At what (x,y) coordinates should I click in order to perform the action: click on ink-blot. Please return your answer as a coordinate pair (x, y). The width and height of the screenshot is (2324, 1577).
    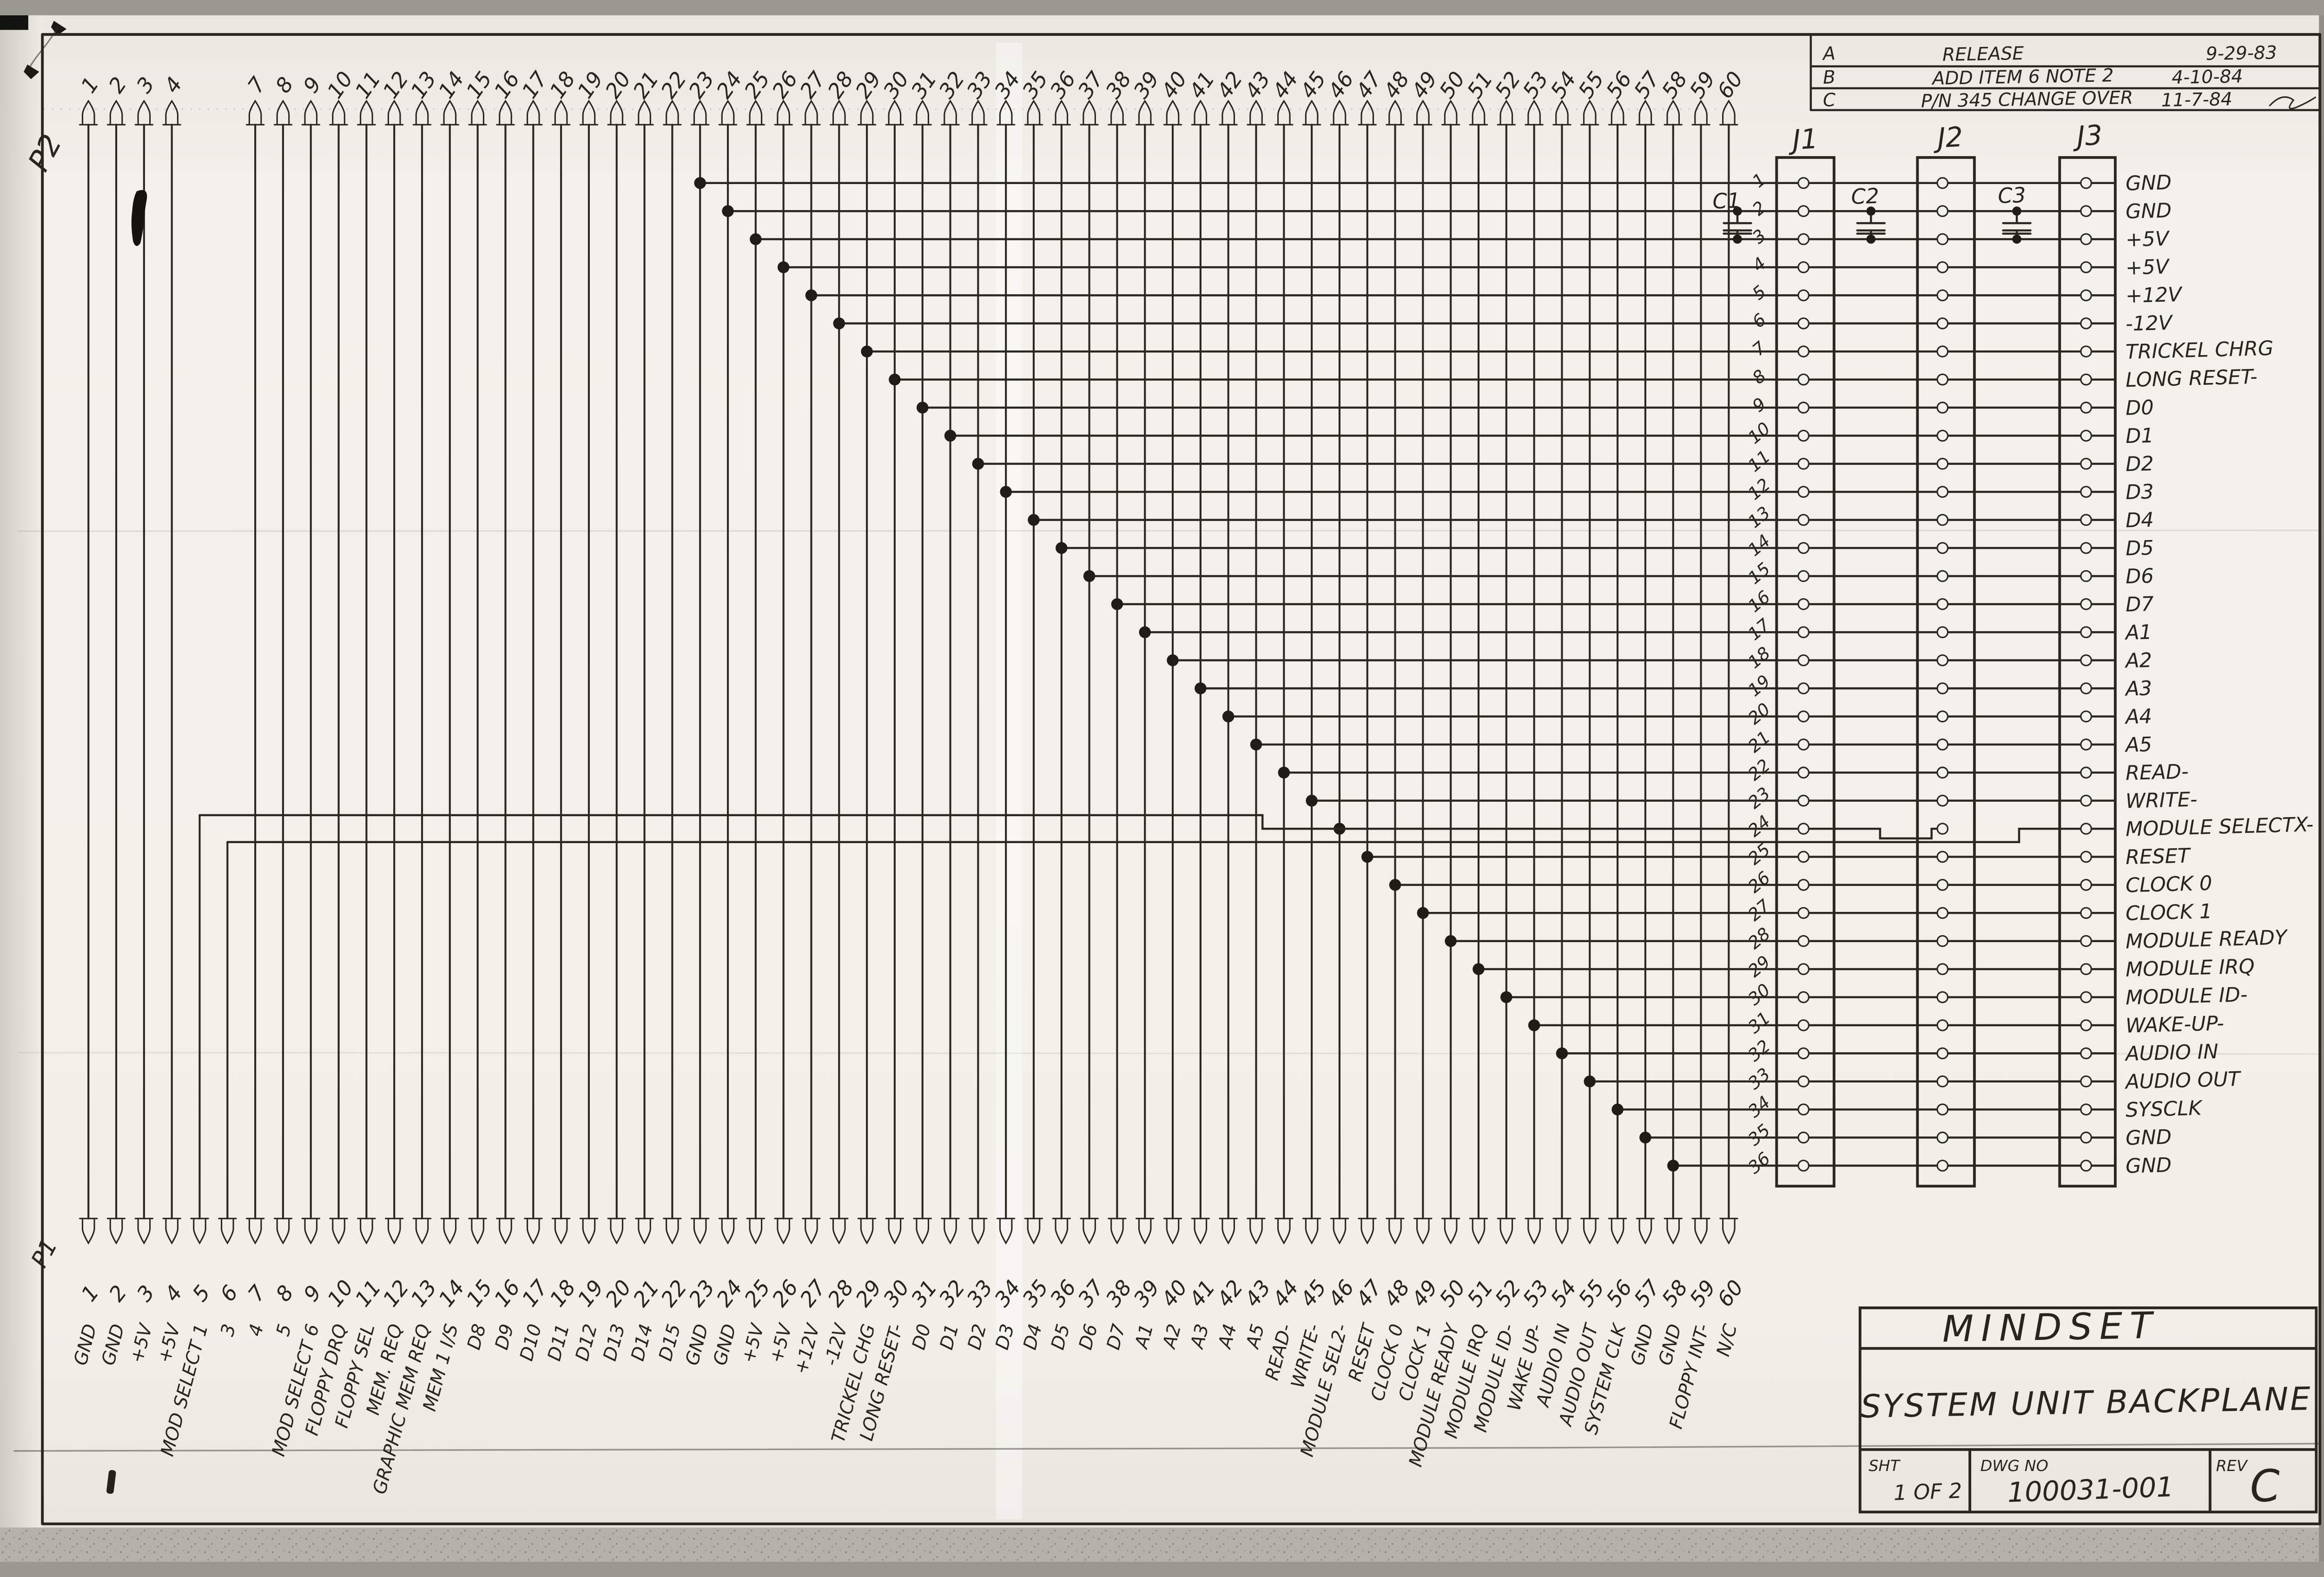
    Looking at the image, I should click on (139, 218).